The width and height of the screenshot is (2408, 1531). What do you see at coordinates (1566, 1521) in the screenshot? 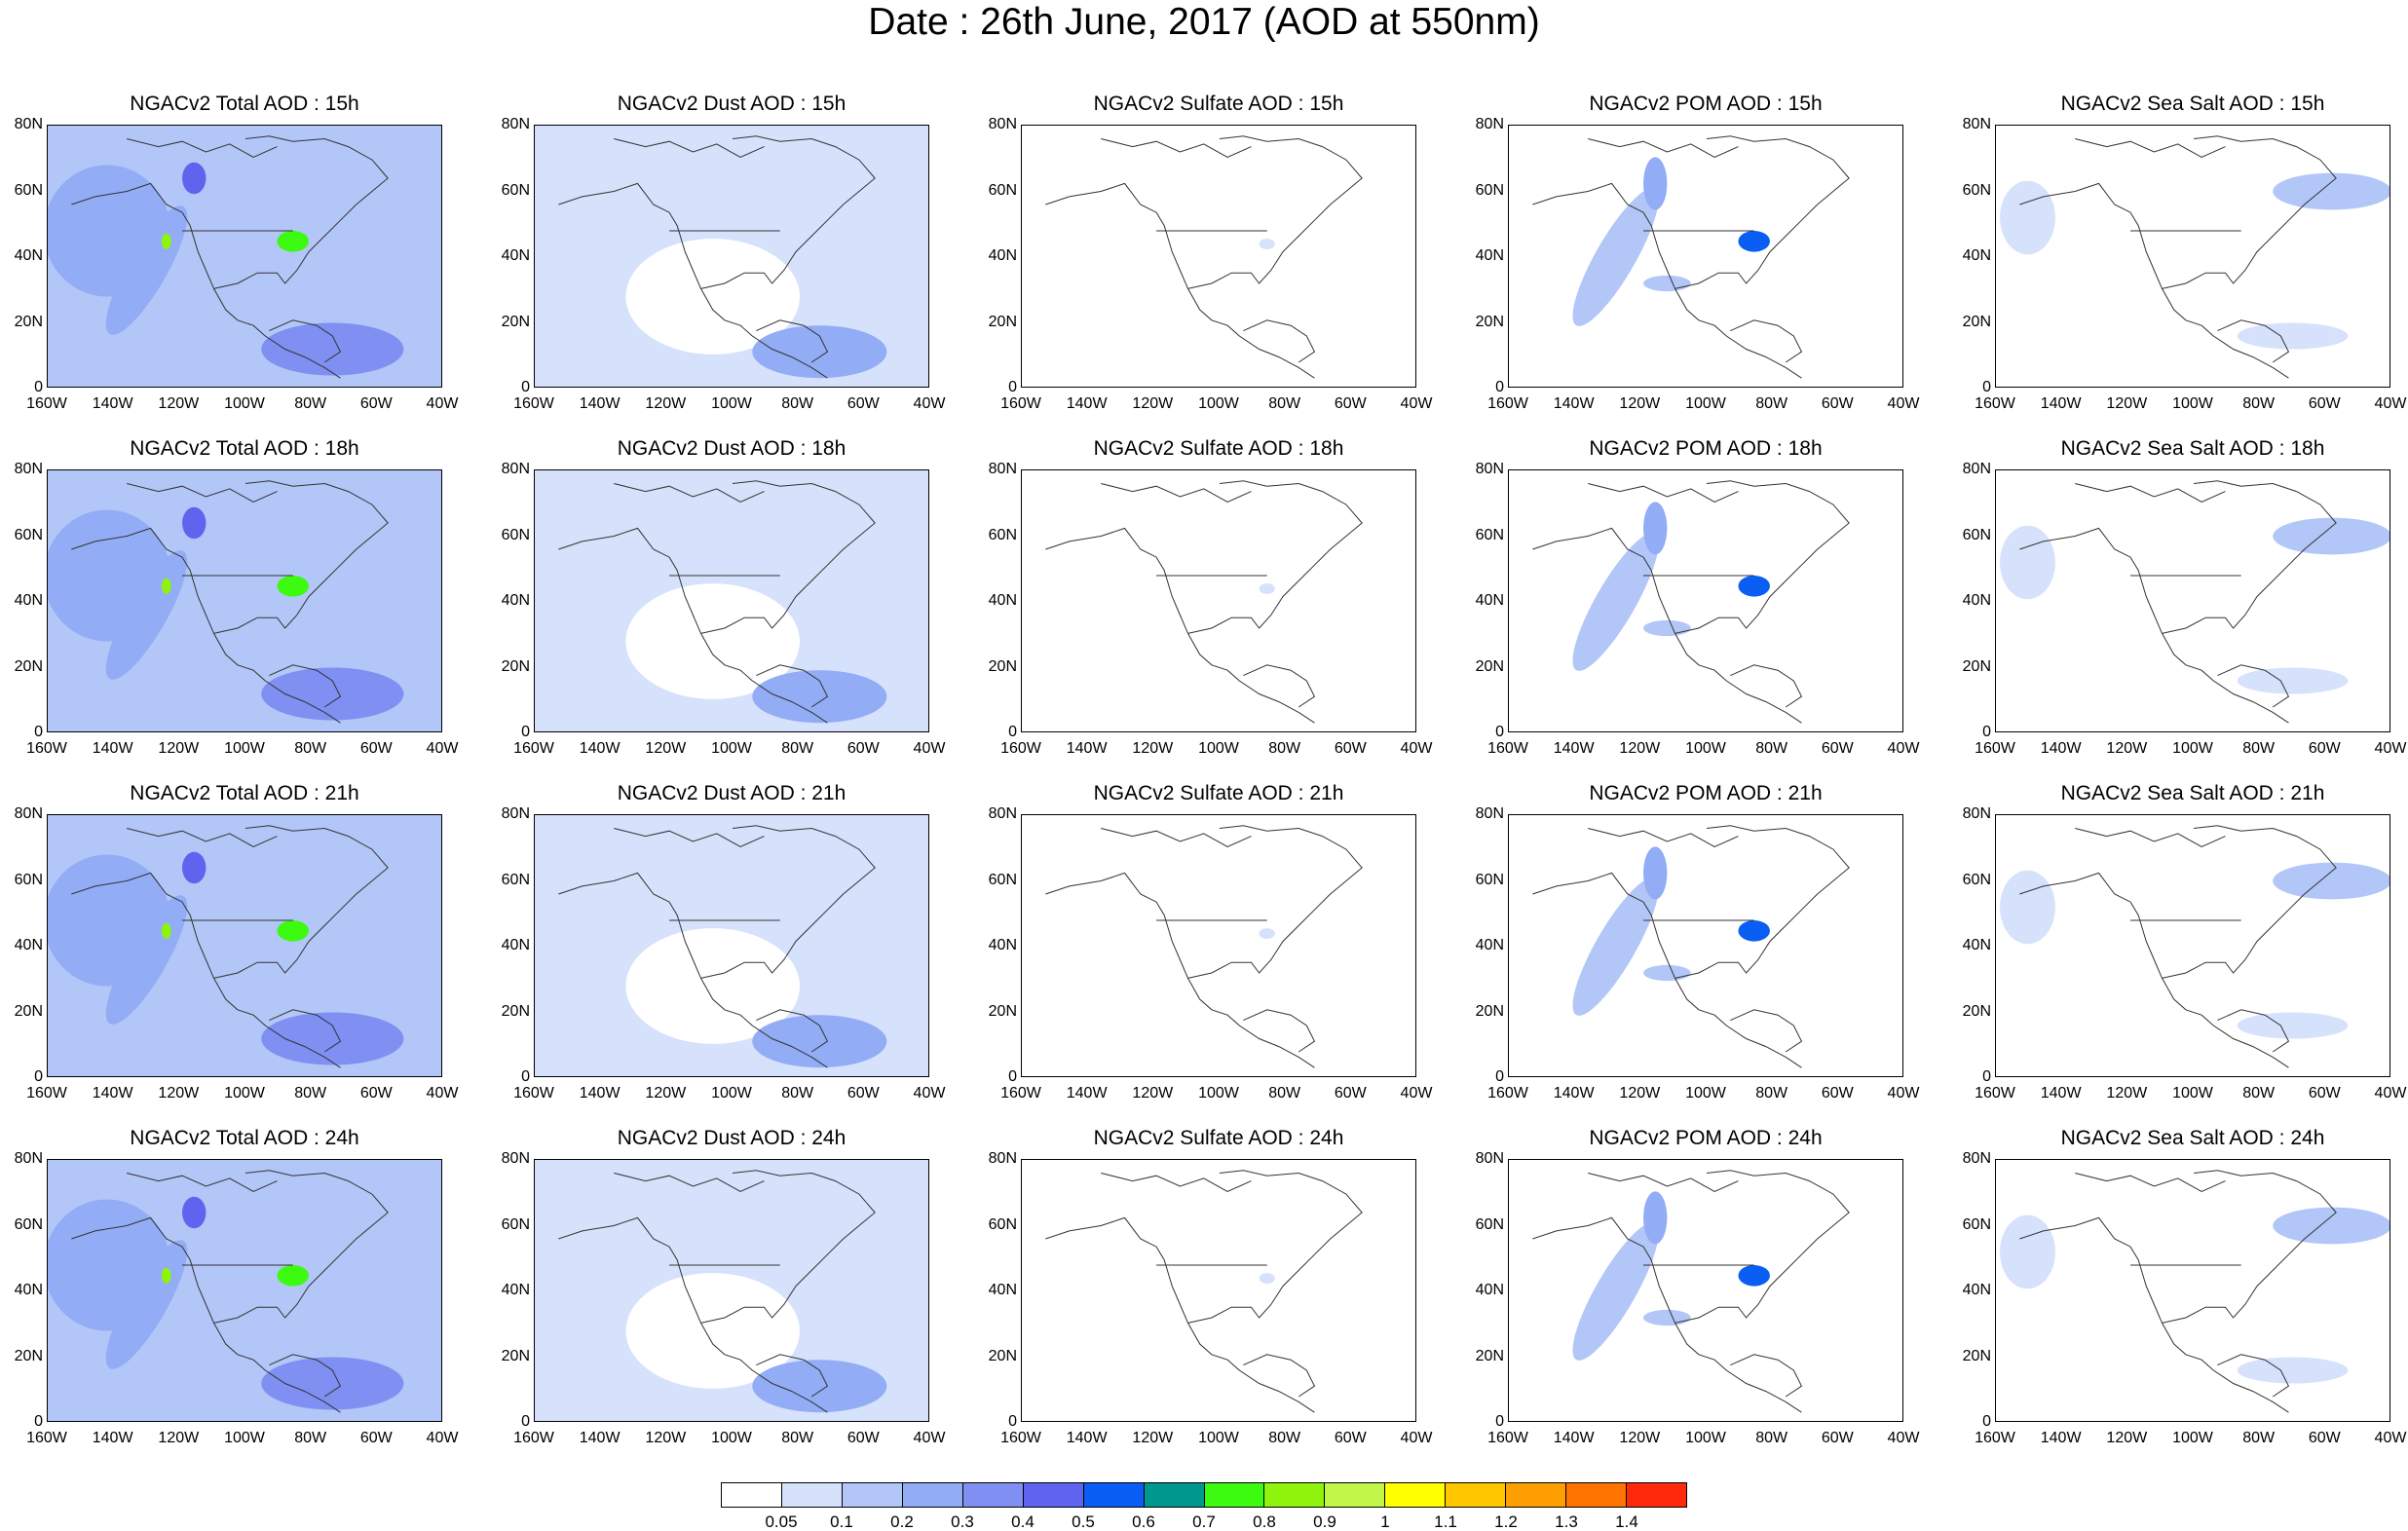
I see `colorbar-label: 1.3` at bounding box center [1566, 1521].